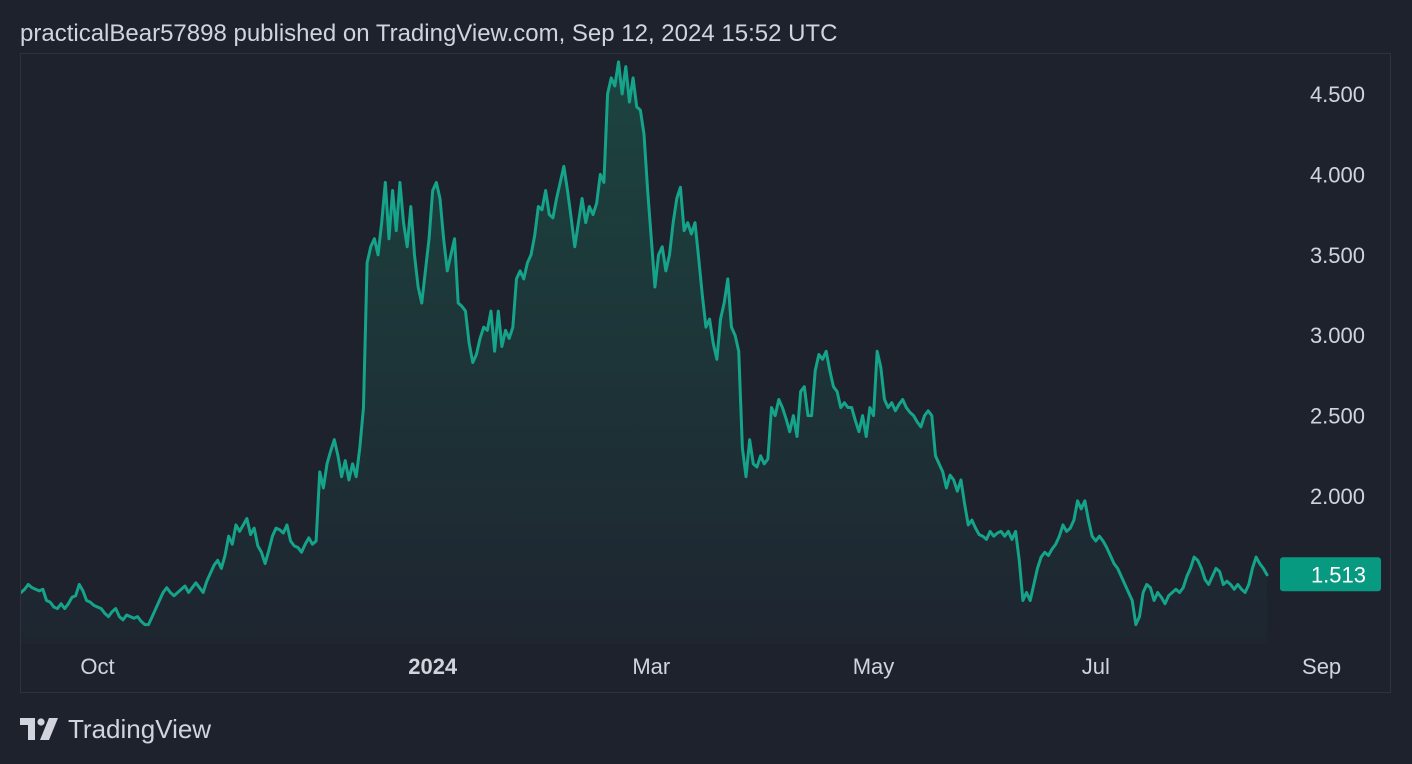  What do you see at coordinates (874, 666) in the screenshot?
I see `x-axis-tick-label: May` at bounding box center [874, 666].